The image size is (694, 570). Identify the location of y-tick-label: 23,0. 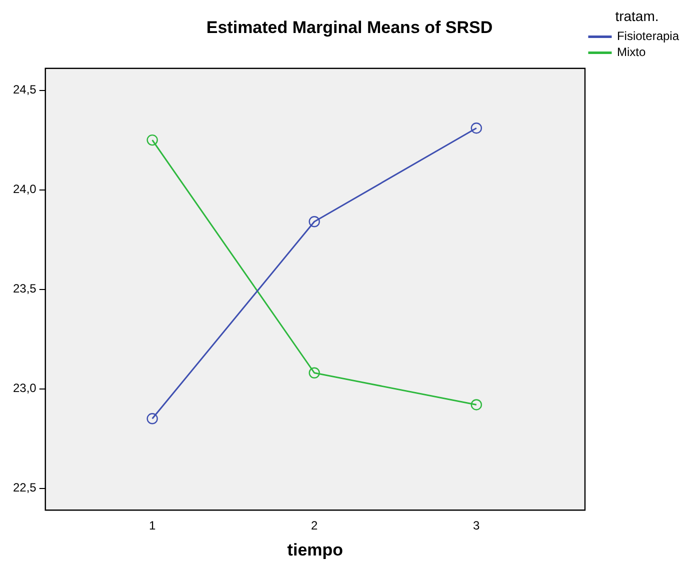
(24, 388).